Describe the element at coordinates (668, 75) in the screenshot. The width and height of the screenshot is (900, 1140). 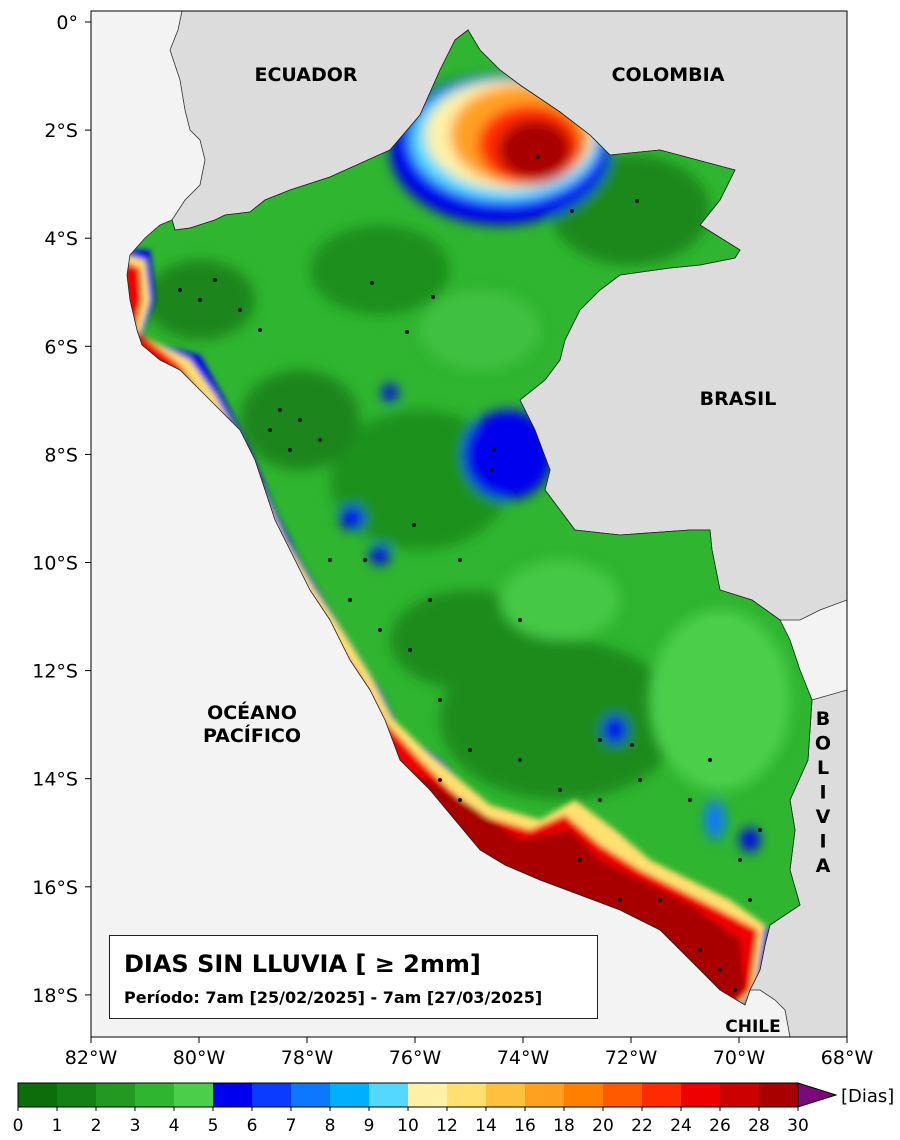
I see `label-colombia: COLOMBIA` at that location.